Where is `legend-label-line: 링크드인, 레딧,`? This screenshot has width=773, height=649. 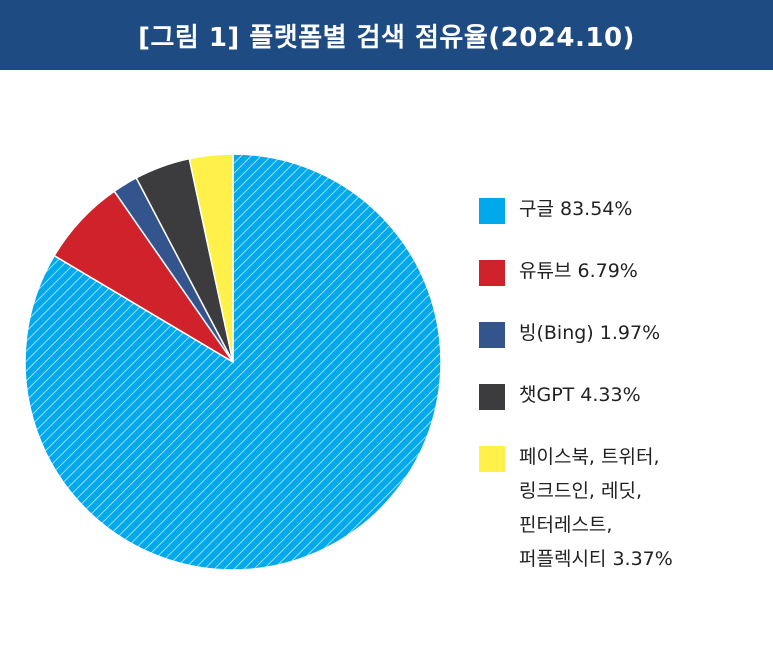
legend-label-line: 링크드인, 레딧, is located at coordinates (580, 491).